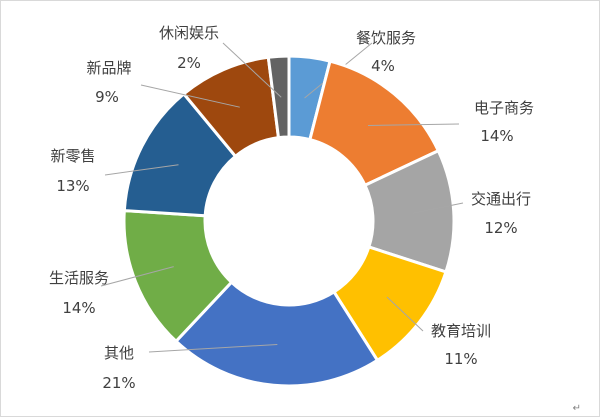 The width and height of the screenshot is (600, 418). Describe the element at coordinates (189, 33) in the screenshot. I see `slice-label: 休闲娱乐` at that location.